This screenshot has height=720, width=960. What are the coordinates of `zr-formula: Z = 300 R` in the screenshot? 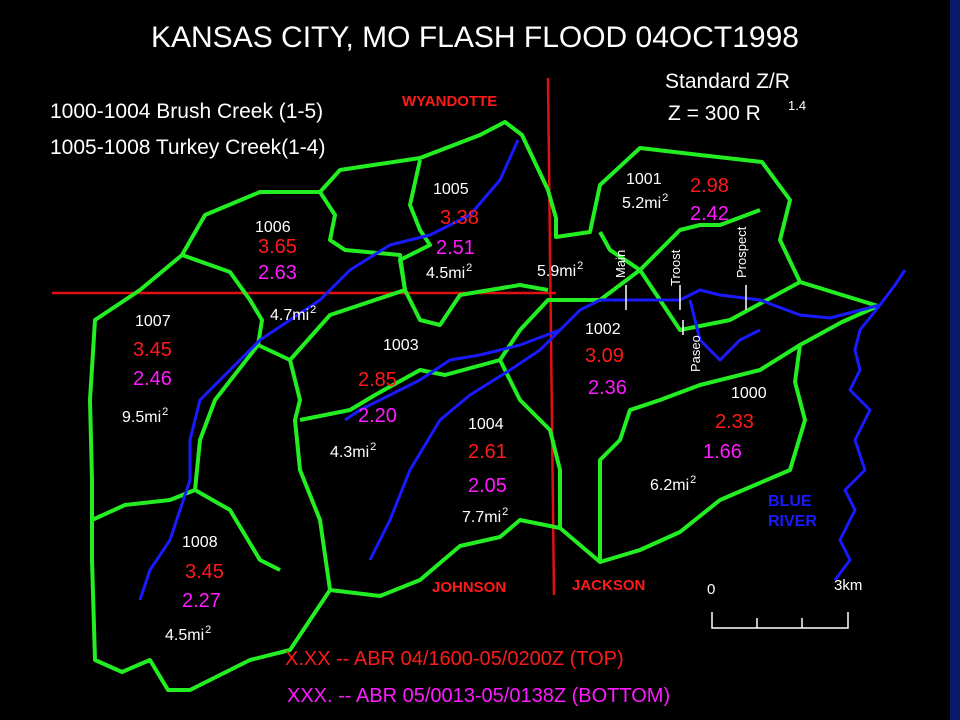 It's located at (714, 113).